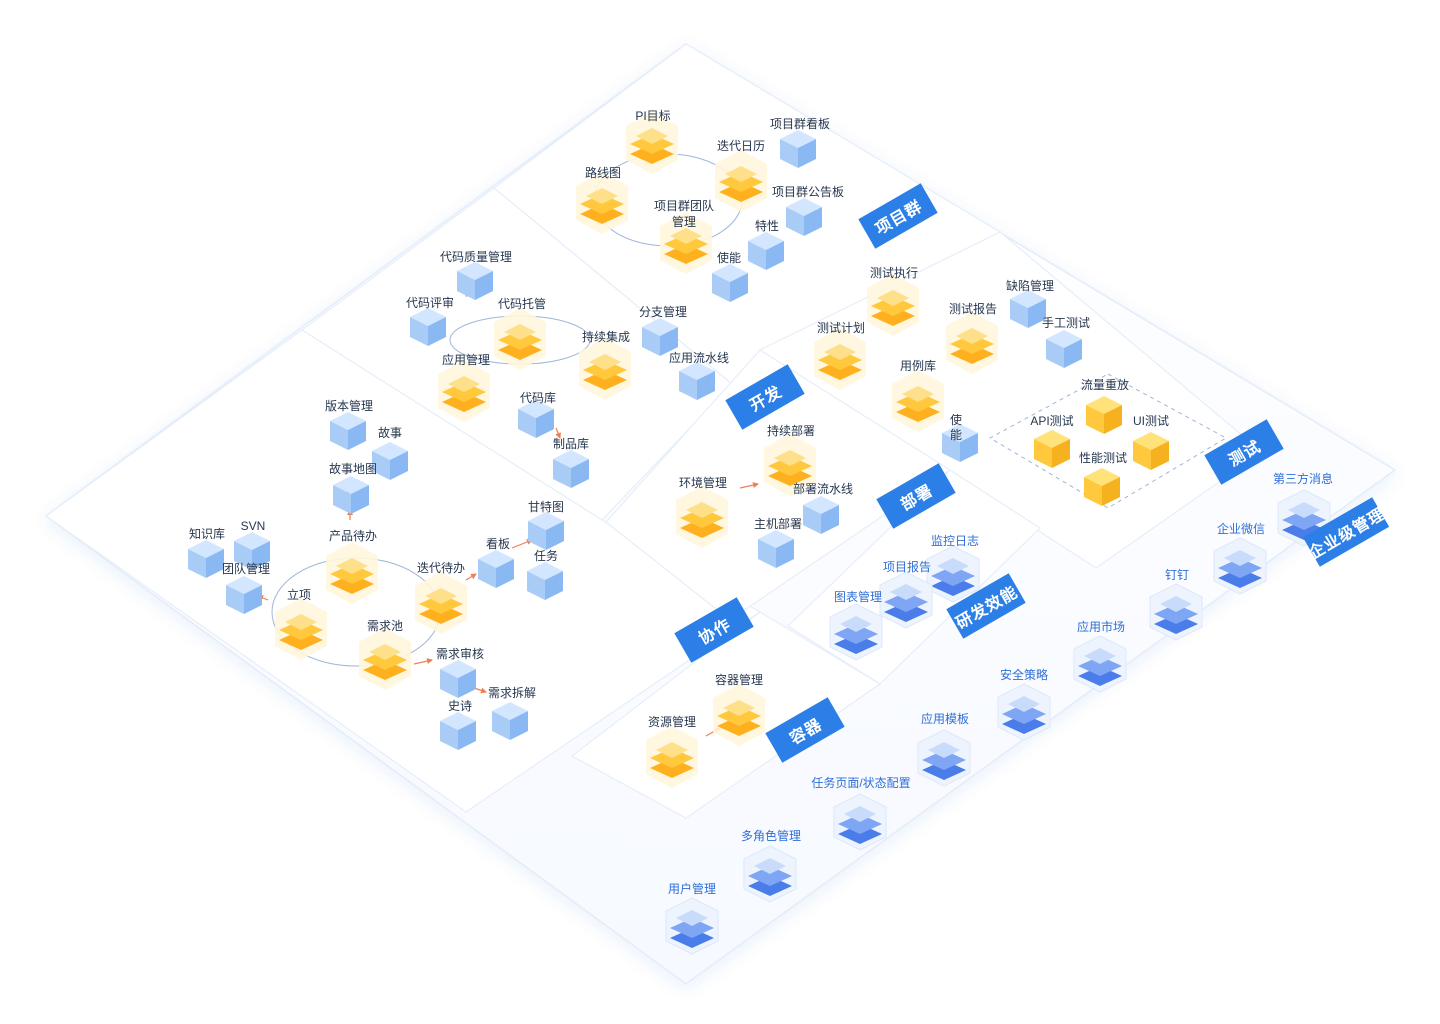 The width and height of the screenshot is (1440, 1024). I want to click on node-branch-management, so click(660, 337).